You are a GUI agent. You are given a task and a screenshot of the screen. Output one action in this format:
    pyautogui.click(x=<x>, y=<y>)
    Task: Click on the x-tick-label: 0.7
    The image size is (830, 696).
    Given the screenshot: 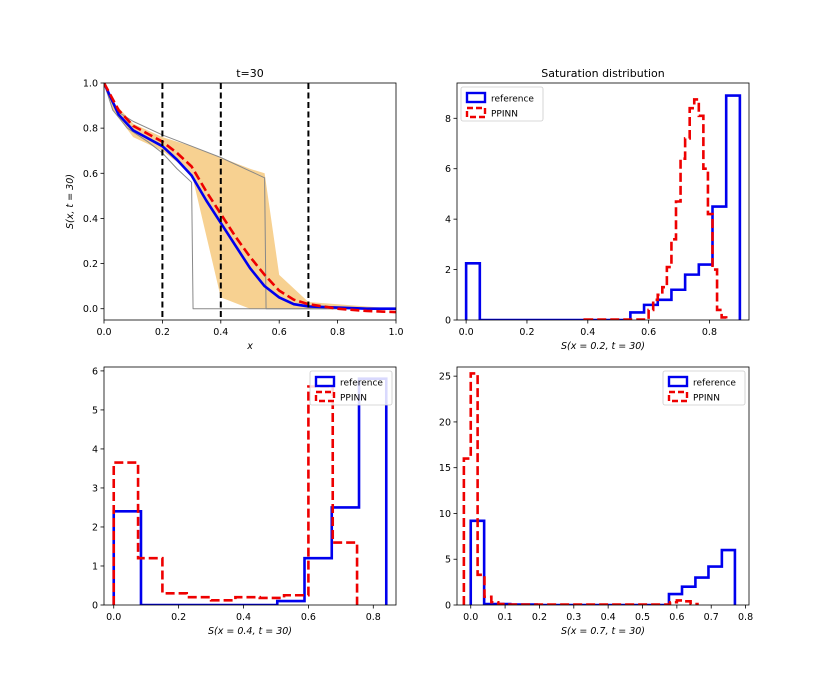 What is the action you would take?
    pyautogui.click(x=711, y=617)
    